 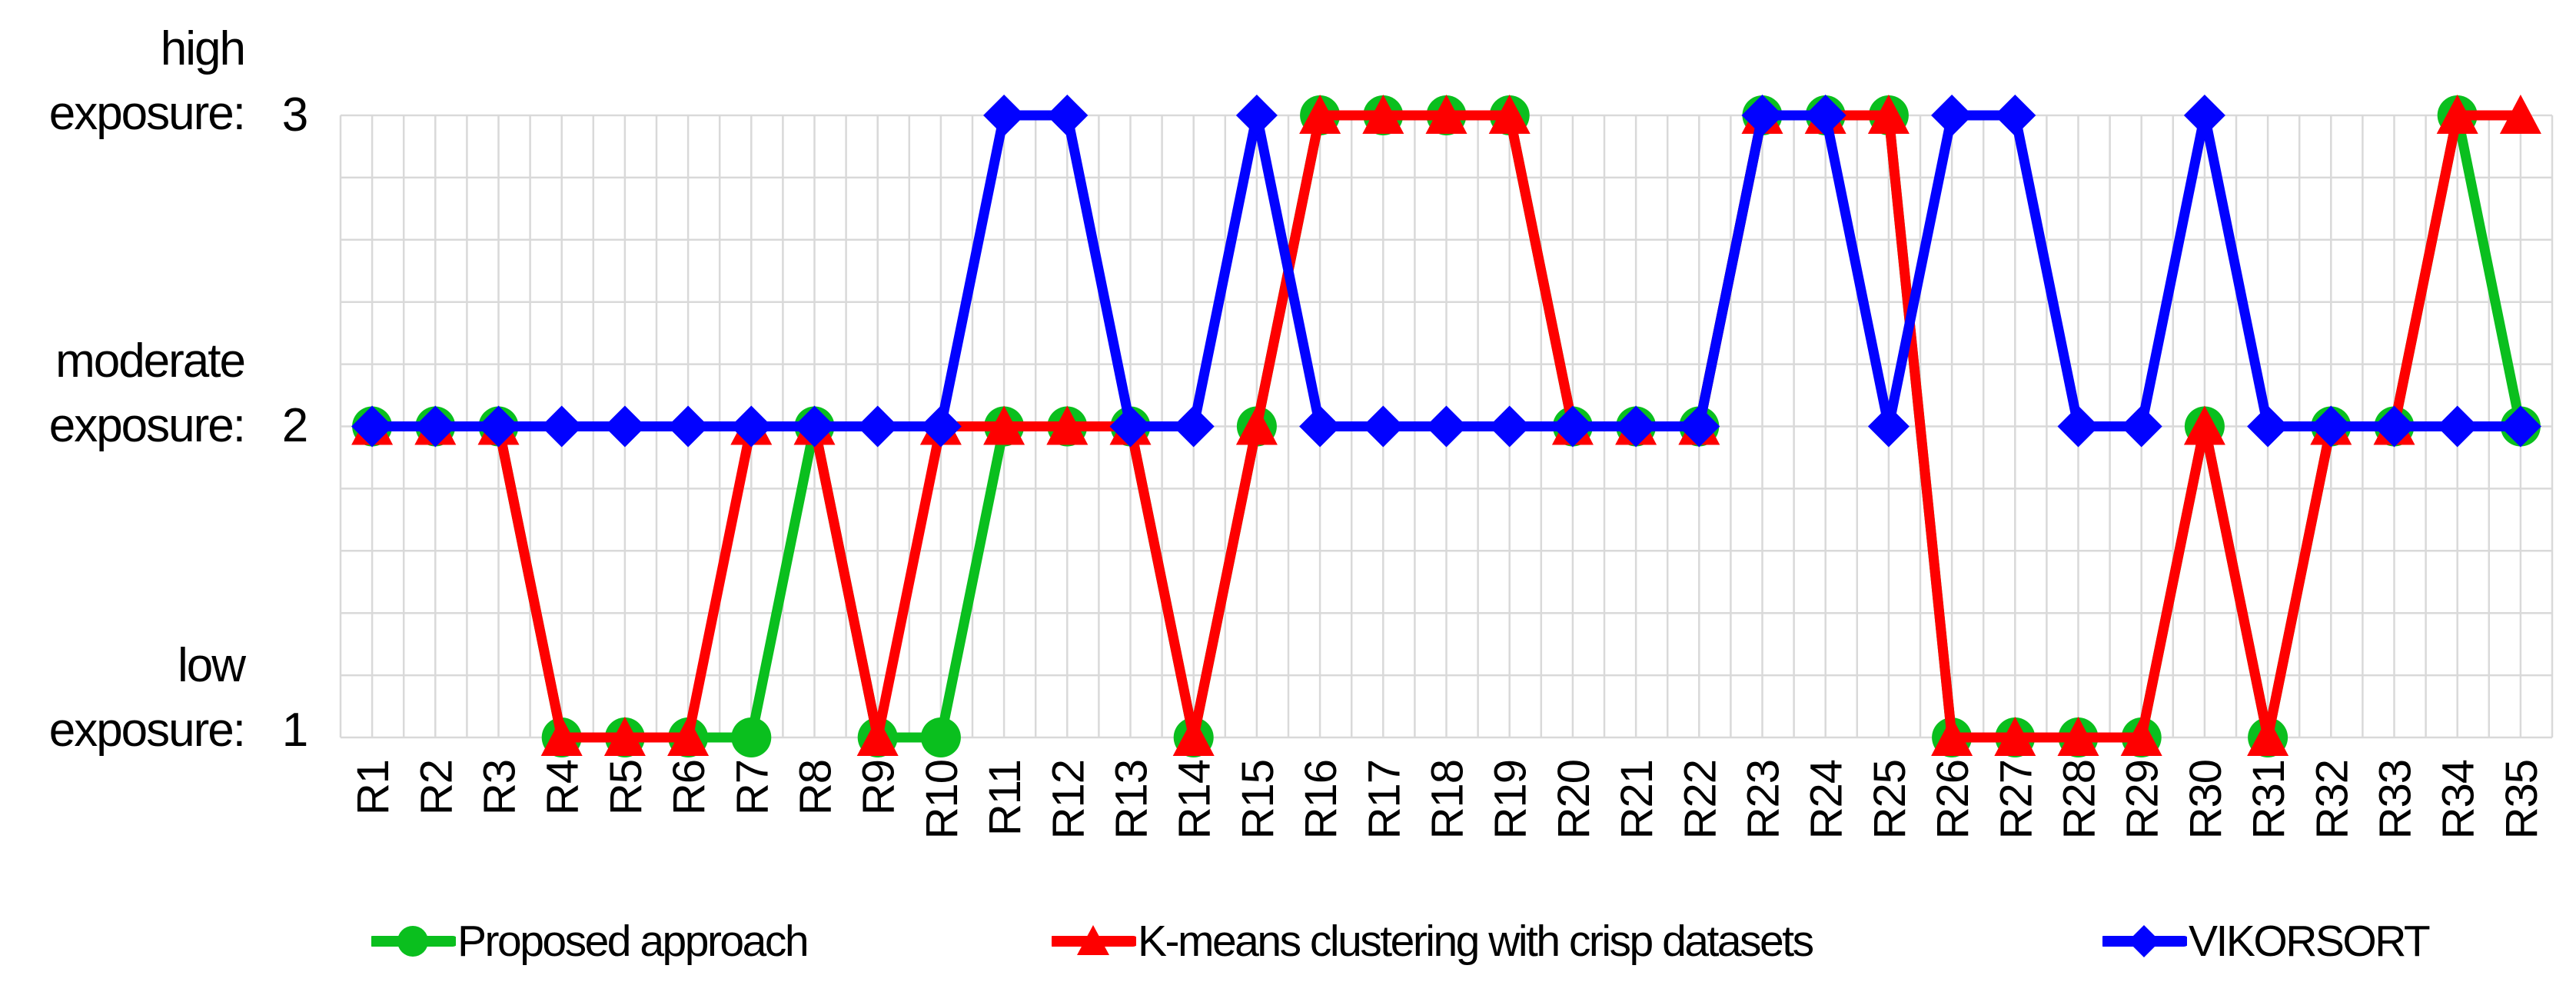 I want to click on legend-label: VIKORSORT, so click(x=2310, y=941).